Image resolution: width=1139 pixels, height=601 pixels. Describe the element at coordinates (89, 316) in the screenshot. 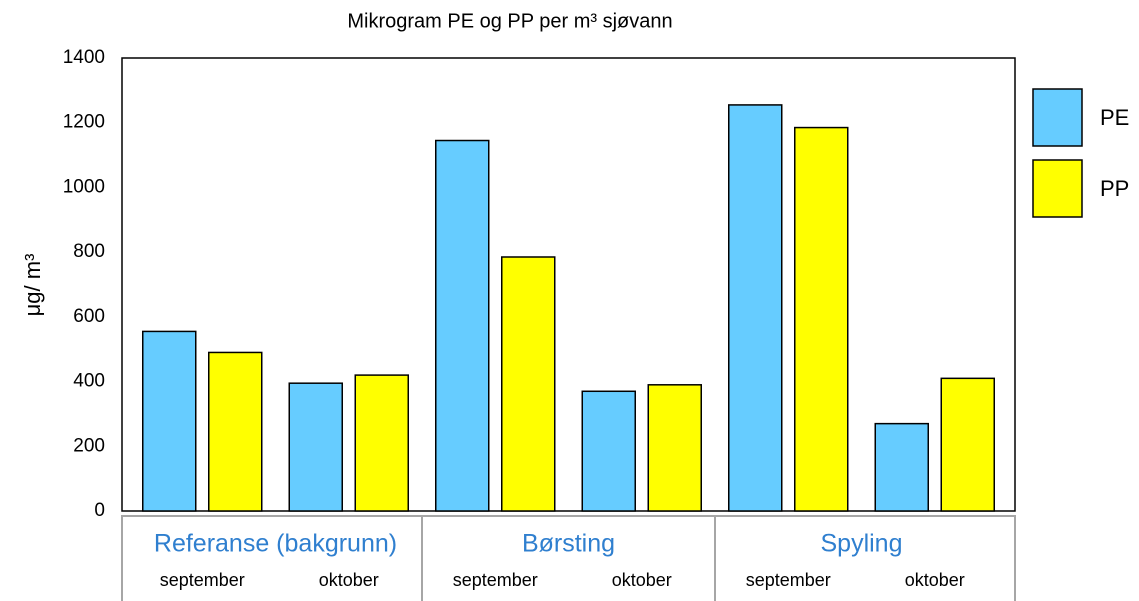

I see `y-tick-label: 600` at that location.